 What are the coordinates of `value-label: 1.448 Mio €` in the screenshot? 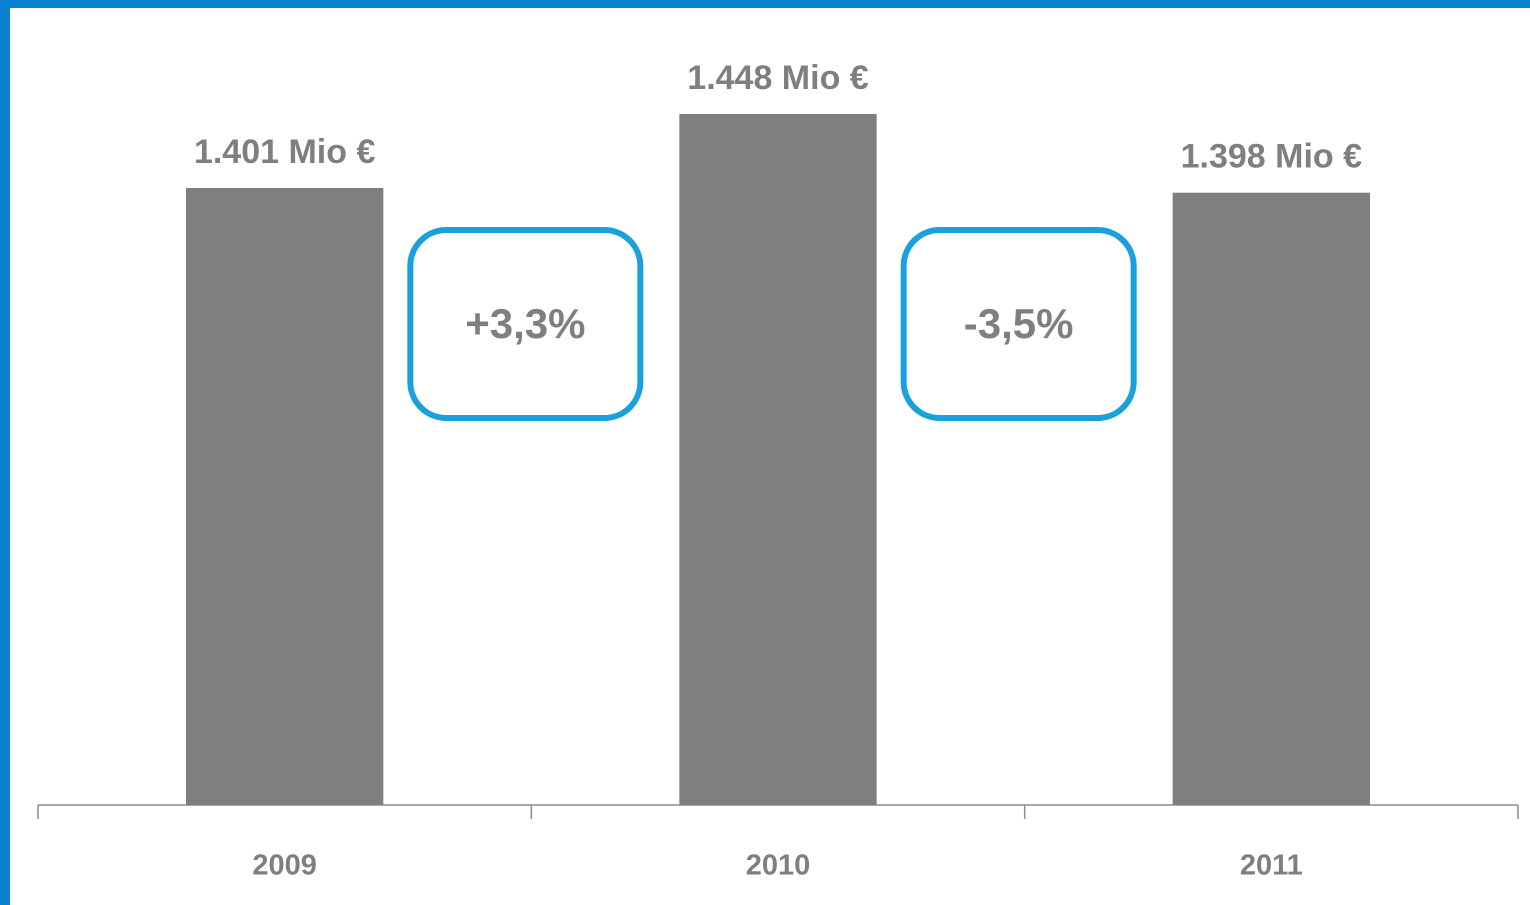 It's located at (778, 78).